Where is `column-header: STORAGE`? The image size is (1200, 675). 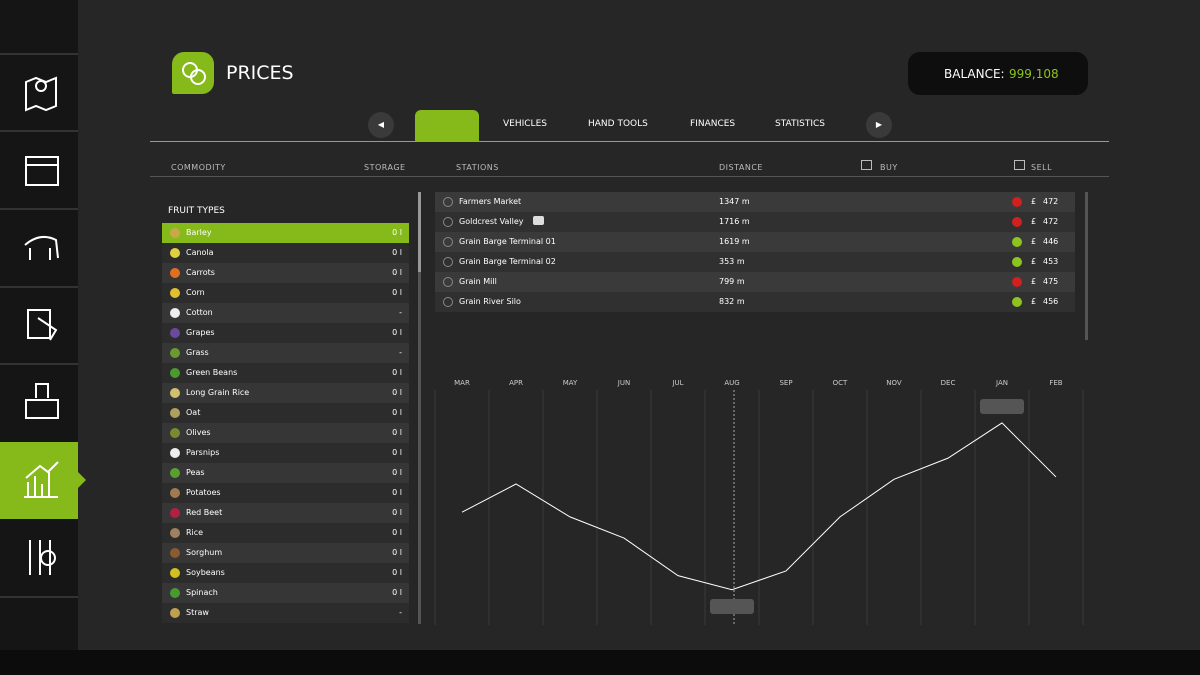 column-header: STORAGE is located at coordinates (385, 167).